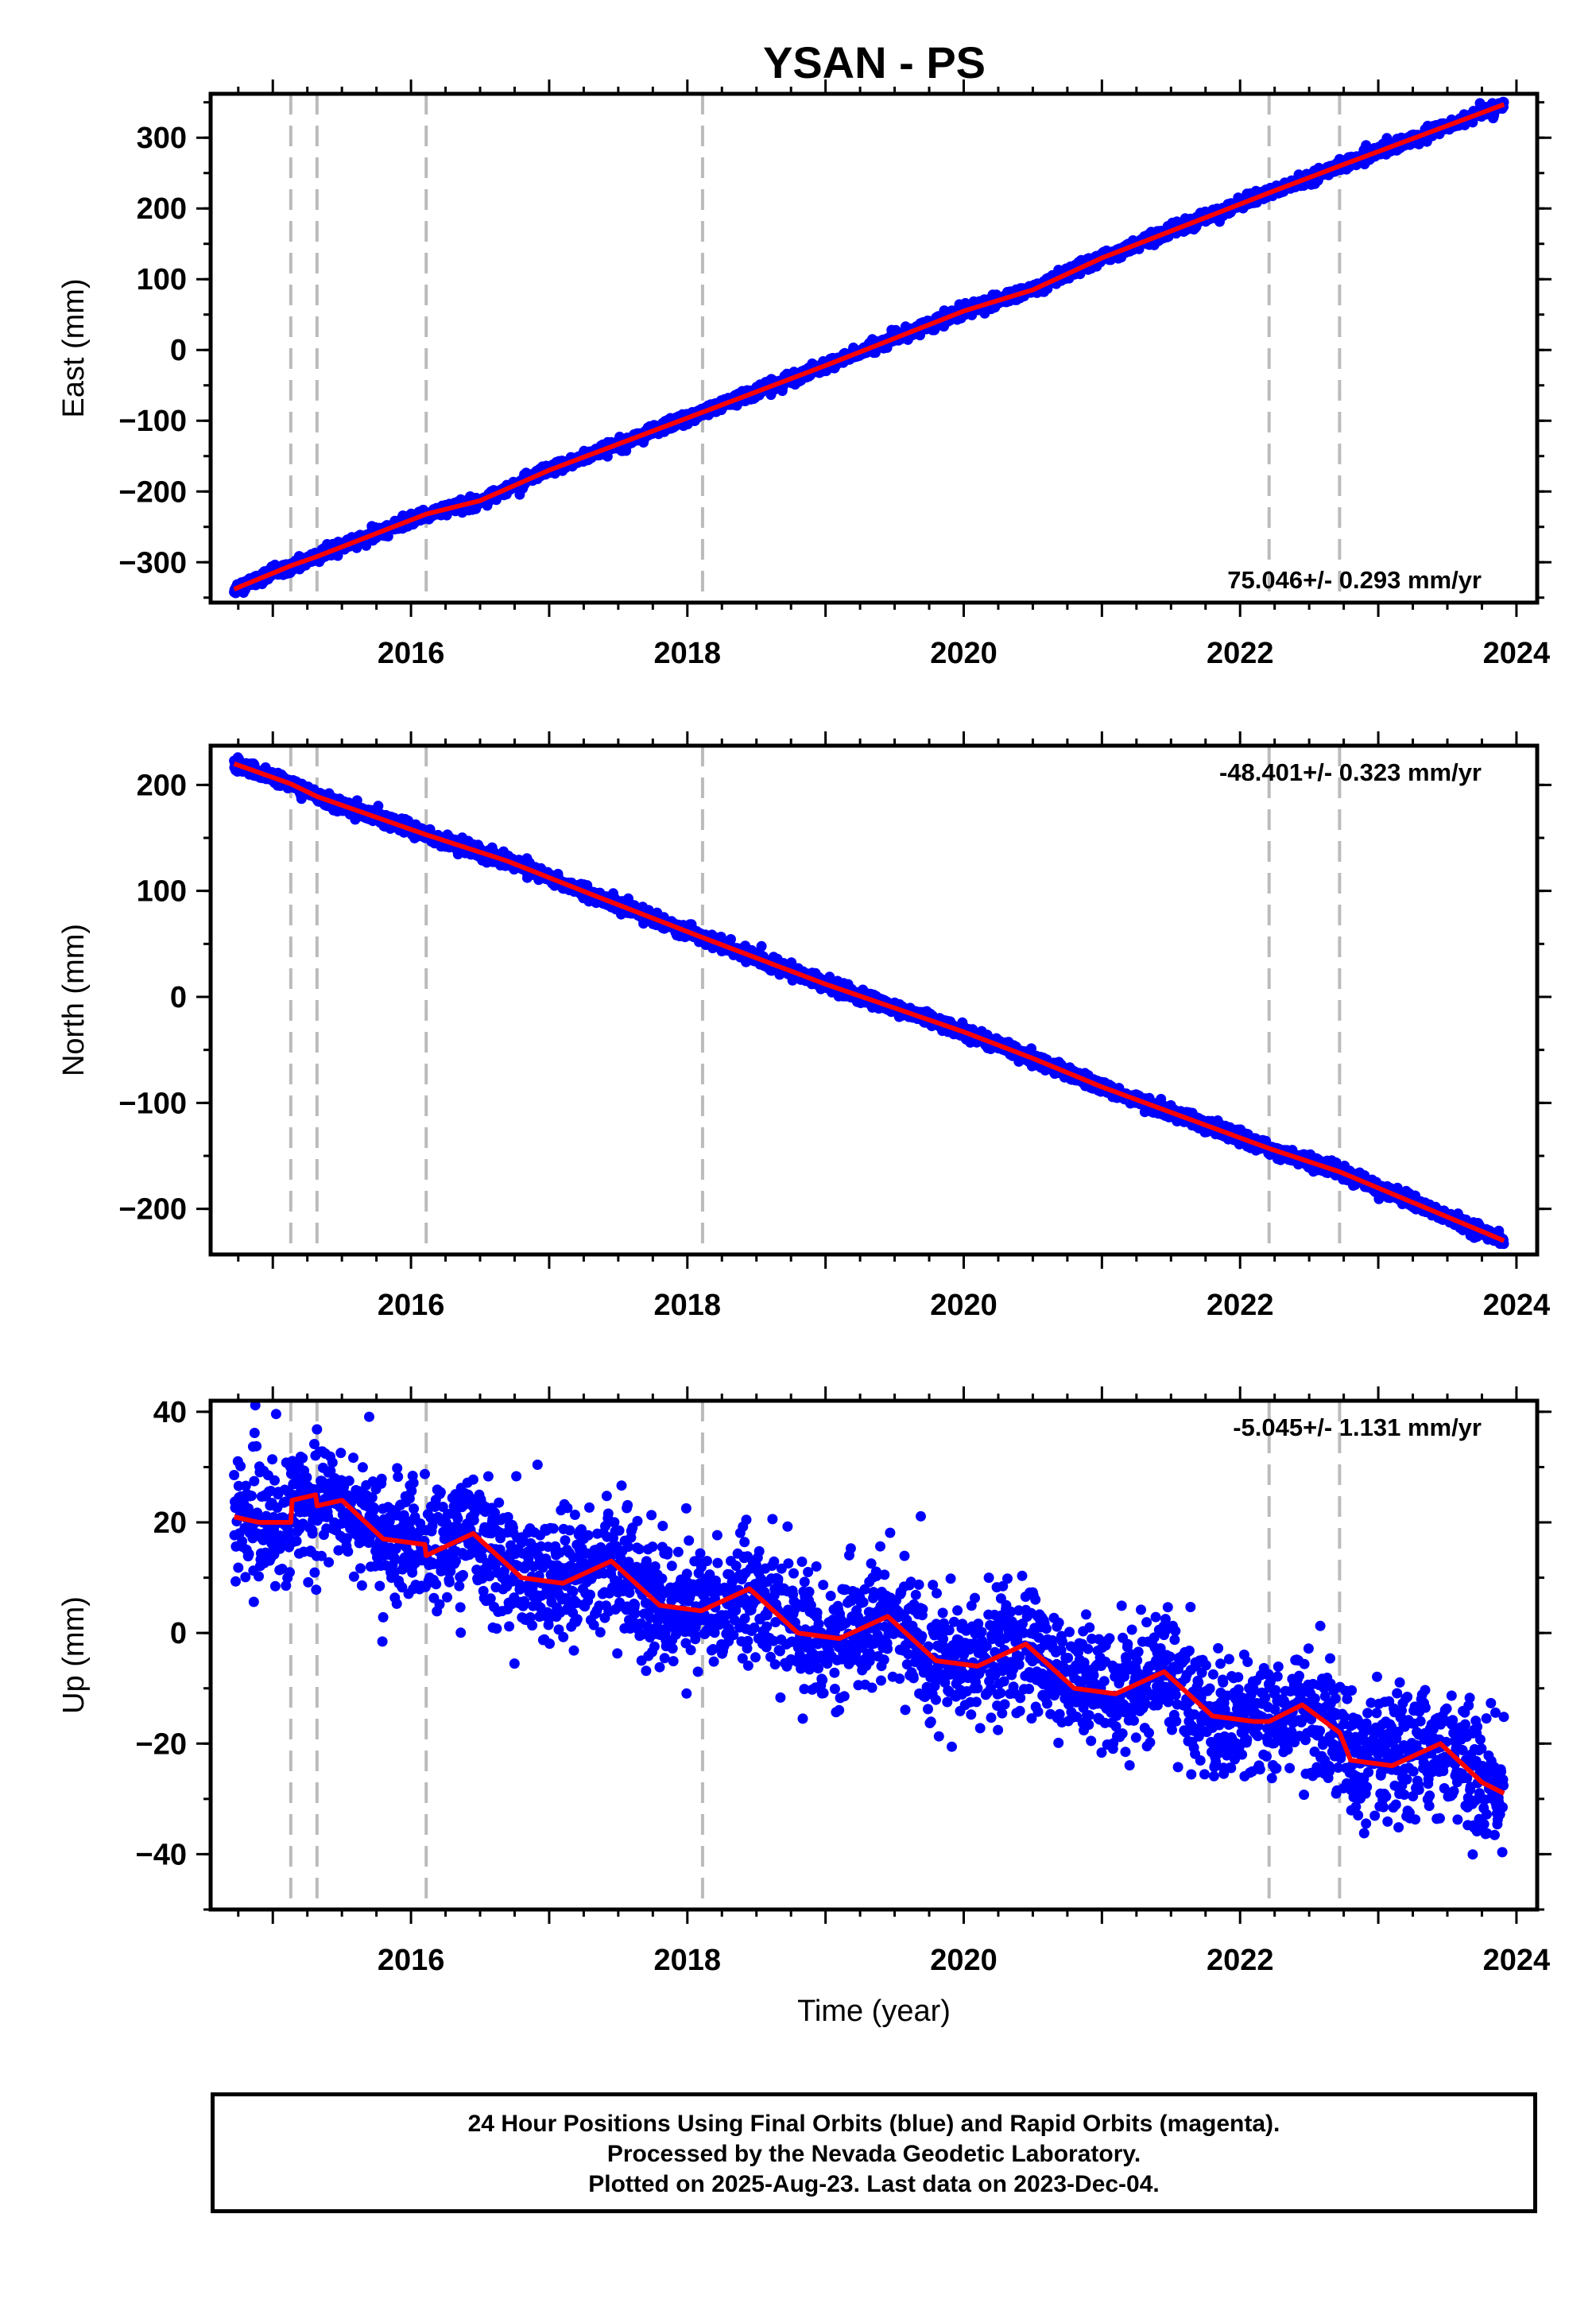  I want to click on y-tick-label: −100, so click(152, 422).